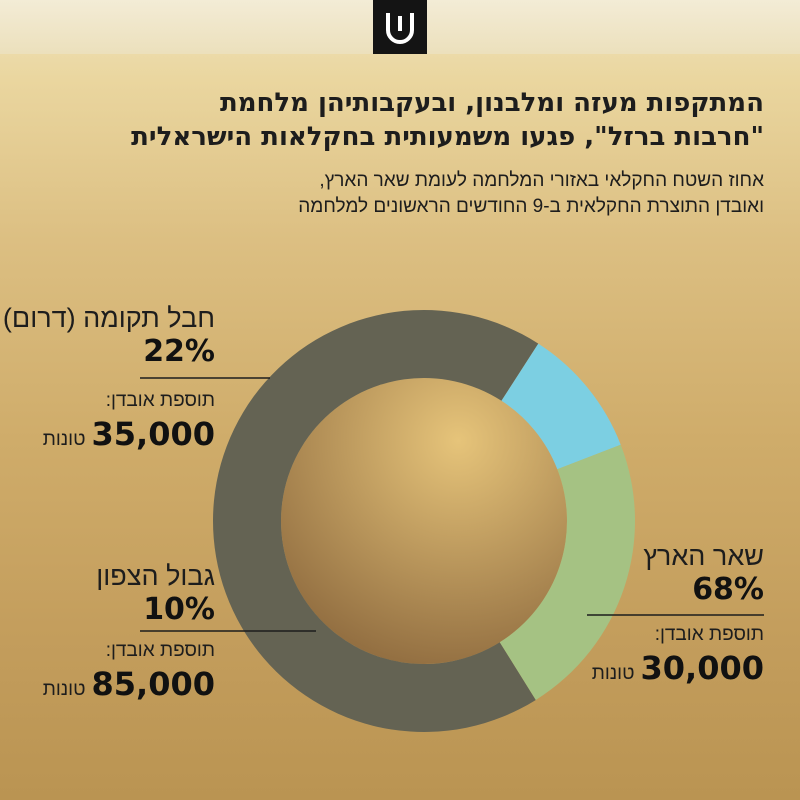  I want to click on label-block-northern-border: גבול הצפון 10% תוספת אובדן: 85,000טונות, so click(129, 635).